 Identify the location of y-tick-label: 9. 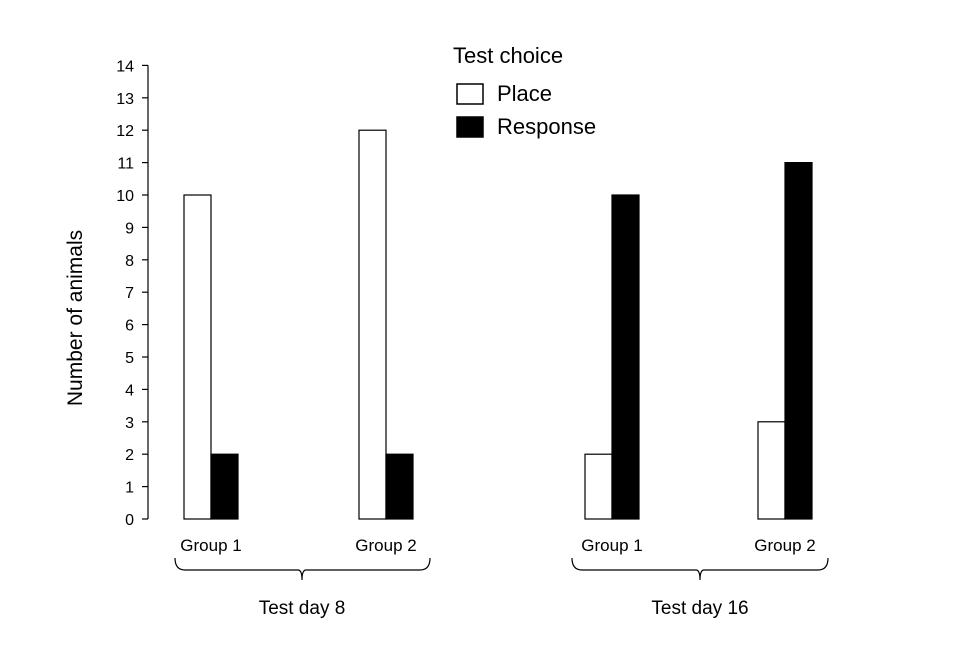
(129, 228).